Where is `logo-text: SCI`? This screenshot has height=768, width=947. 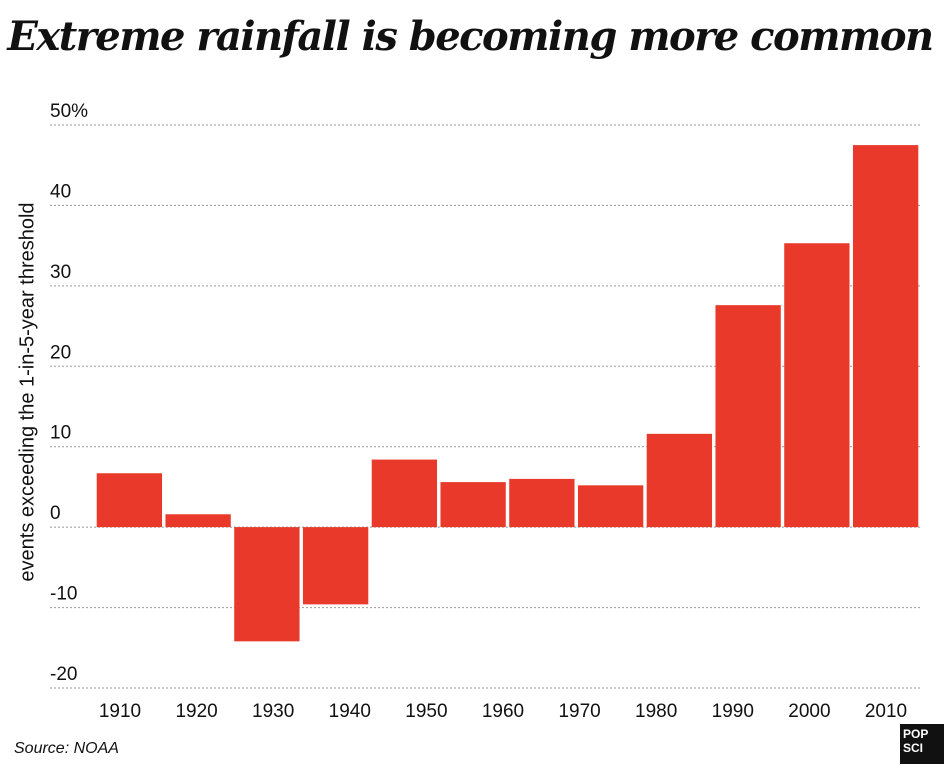
logo-text: SCI is located at coordinates (913, 748).